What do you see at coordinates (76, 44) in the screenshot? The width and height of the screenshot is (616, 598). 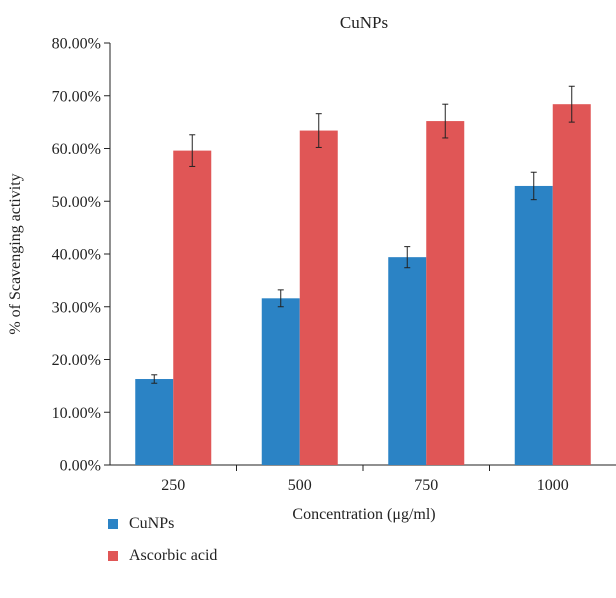 I see `y-tick-label: 80.00%` at bounding box center [76, 44].